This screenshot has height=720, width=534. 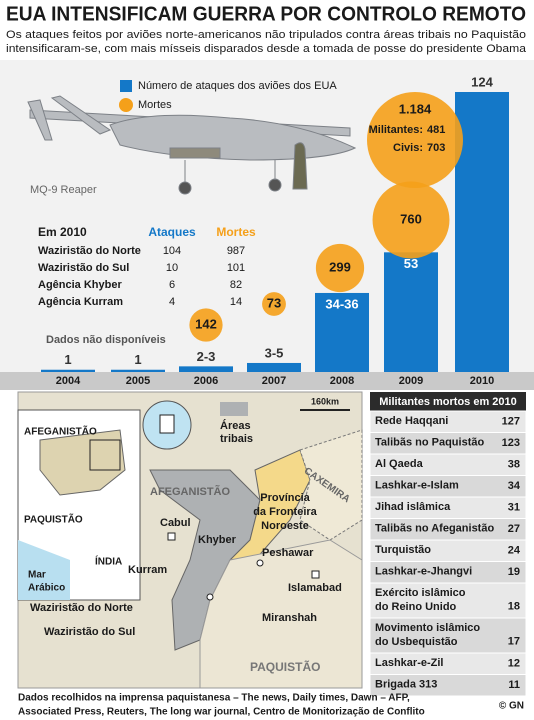 I want to click on credit: © GN, so click(x=511, y=706).